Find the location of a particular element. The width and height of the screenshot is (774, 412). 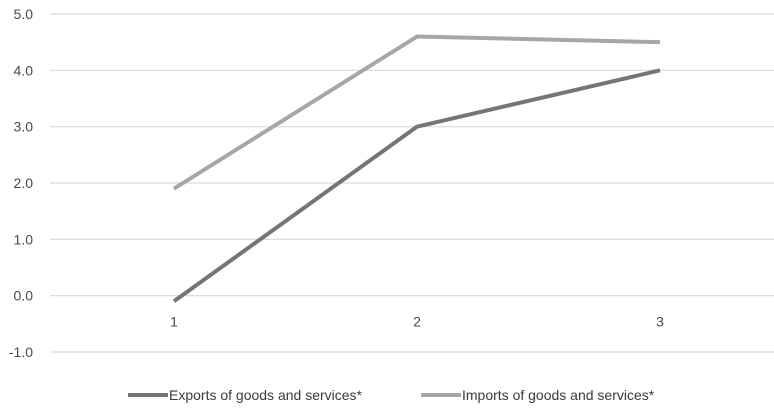

x-tick-label: 1 is located at coordinates (174, 322).